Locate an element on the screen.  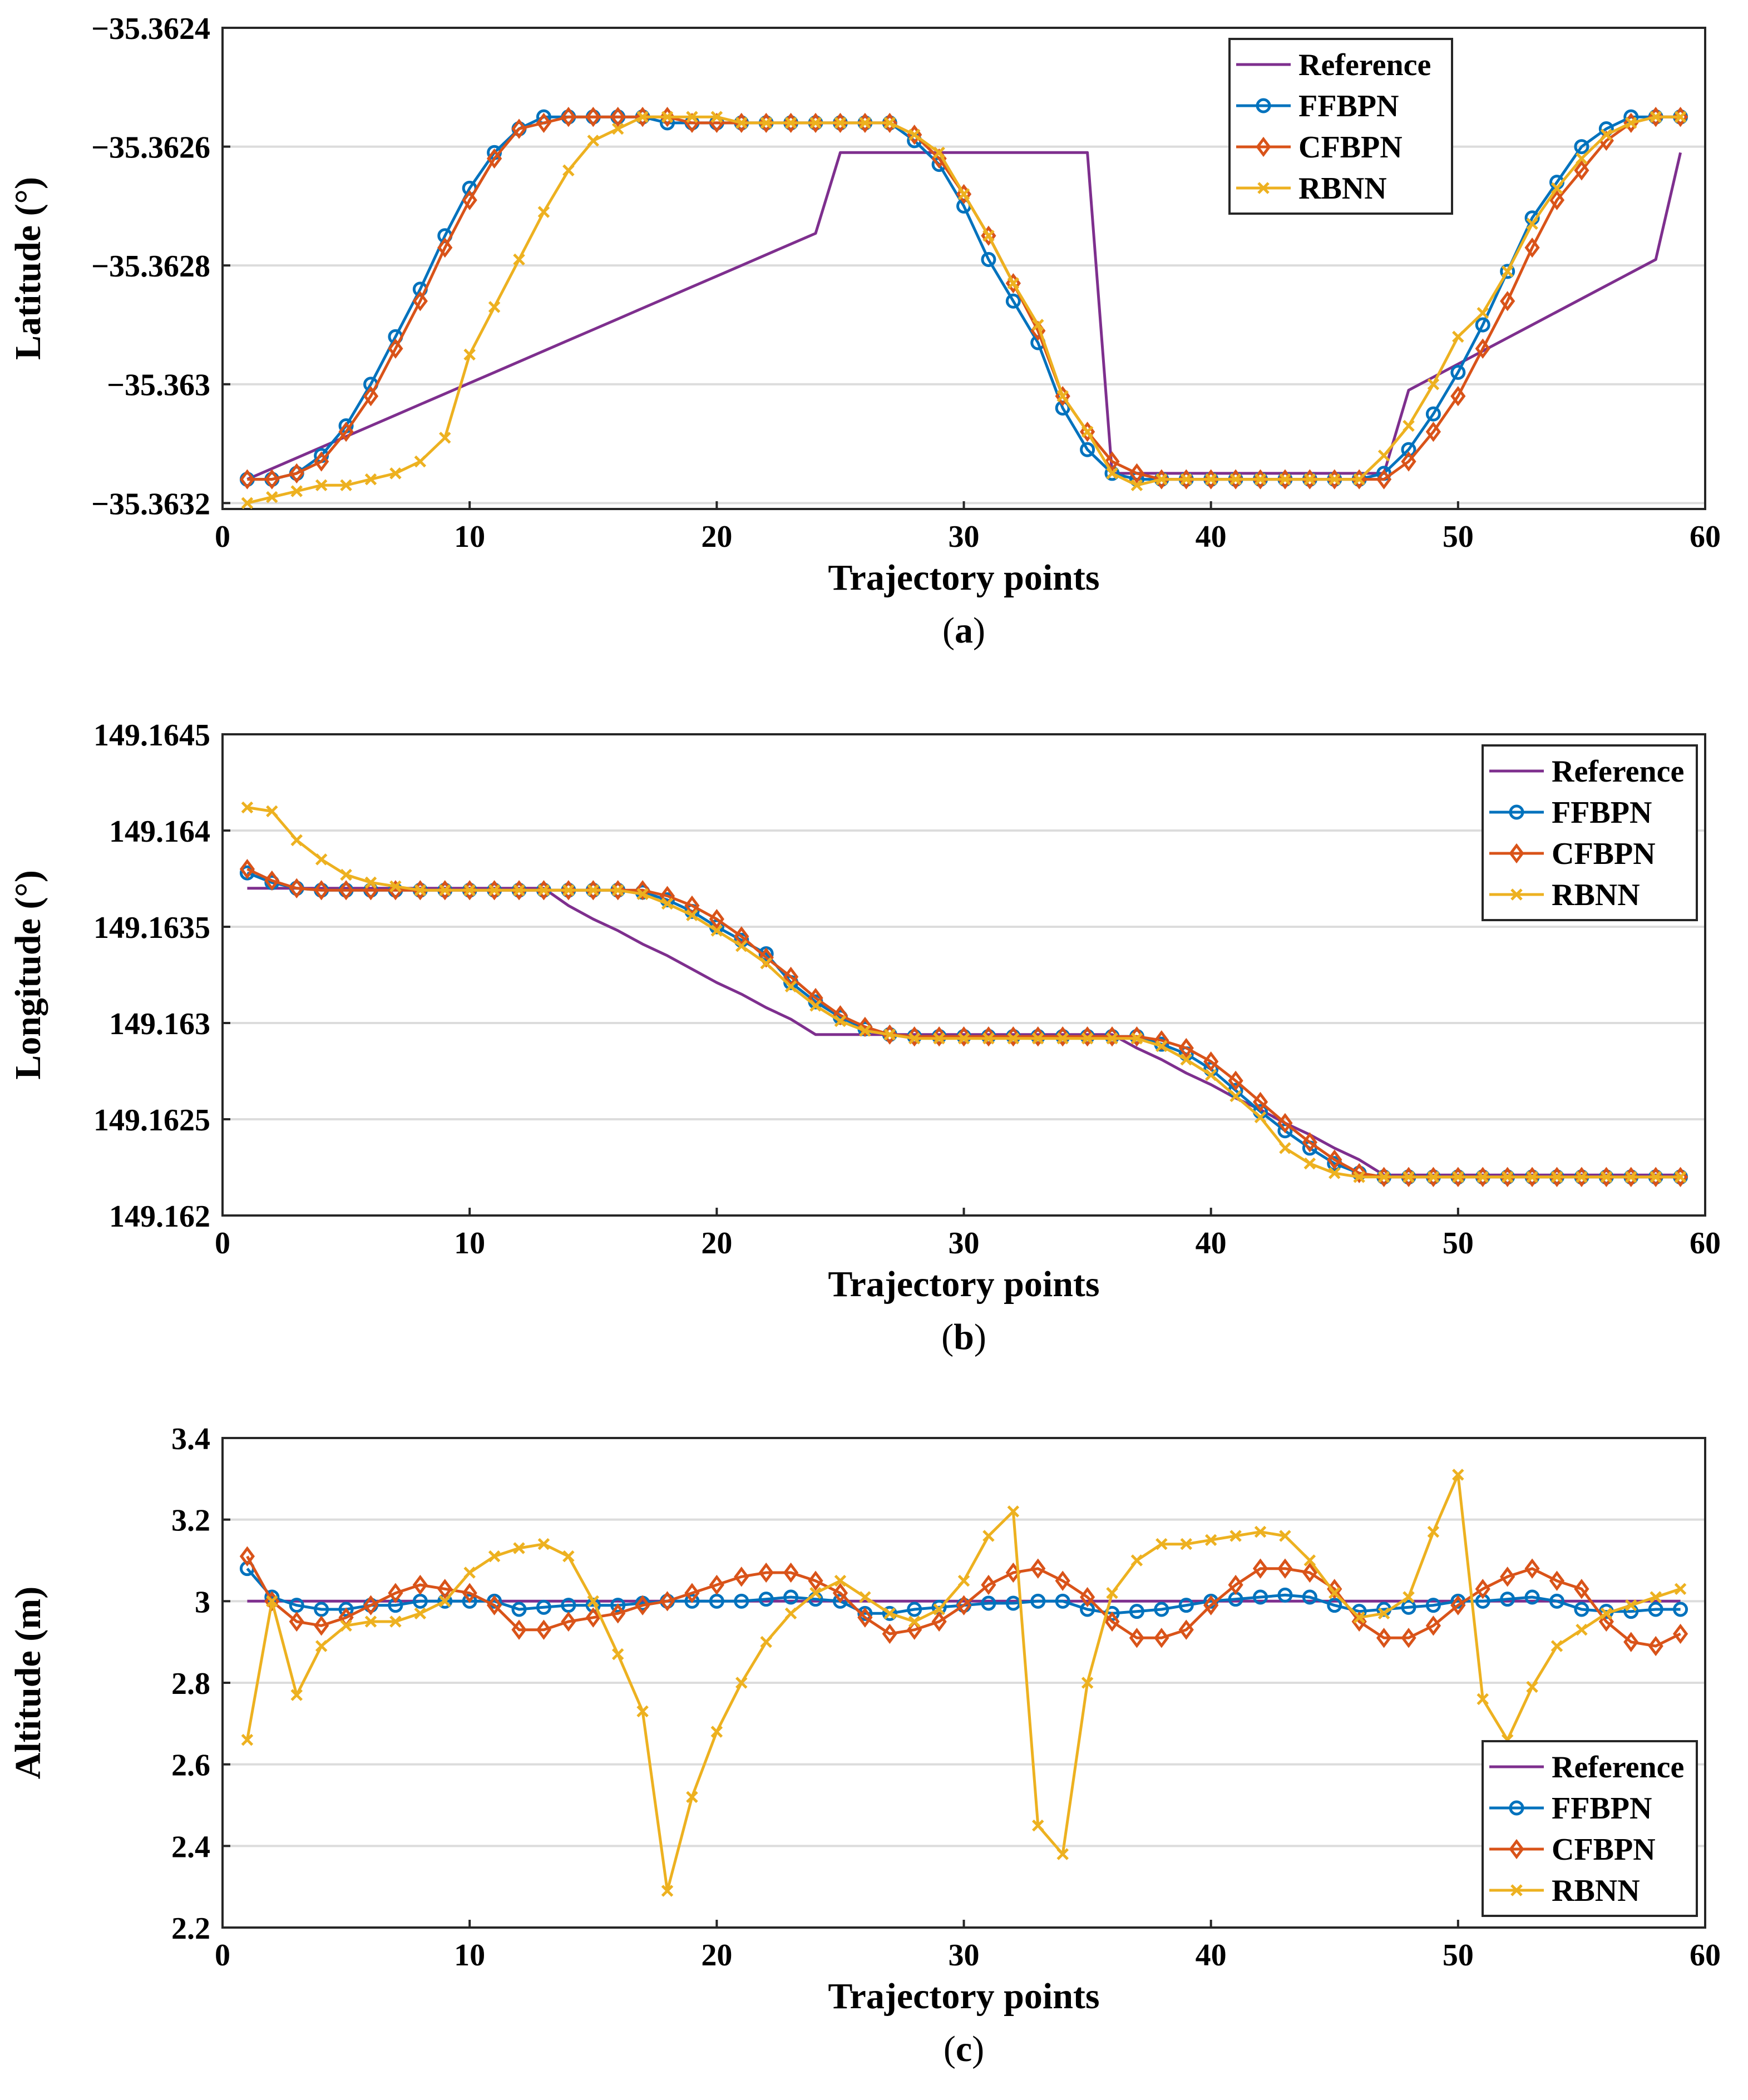
panel-b-xtick-label: 30 is located at coordinates (964, 1243).